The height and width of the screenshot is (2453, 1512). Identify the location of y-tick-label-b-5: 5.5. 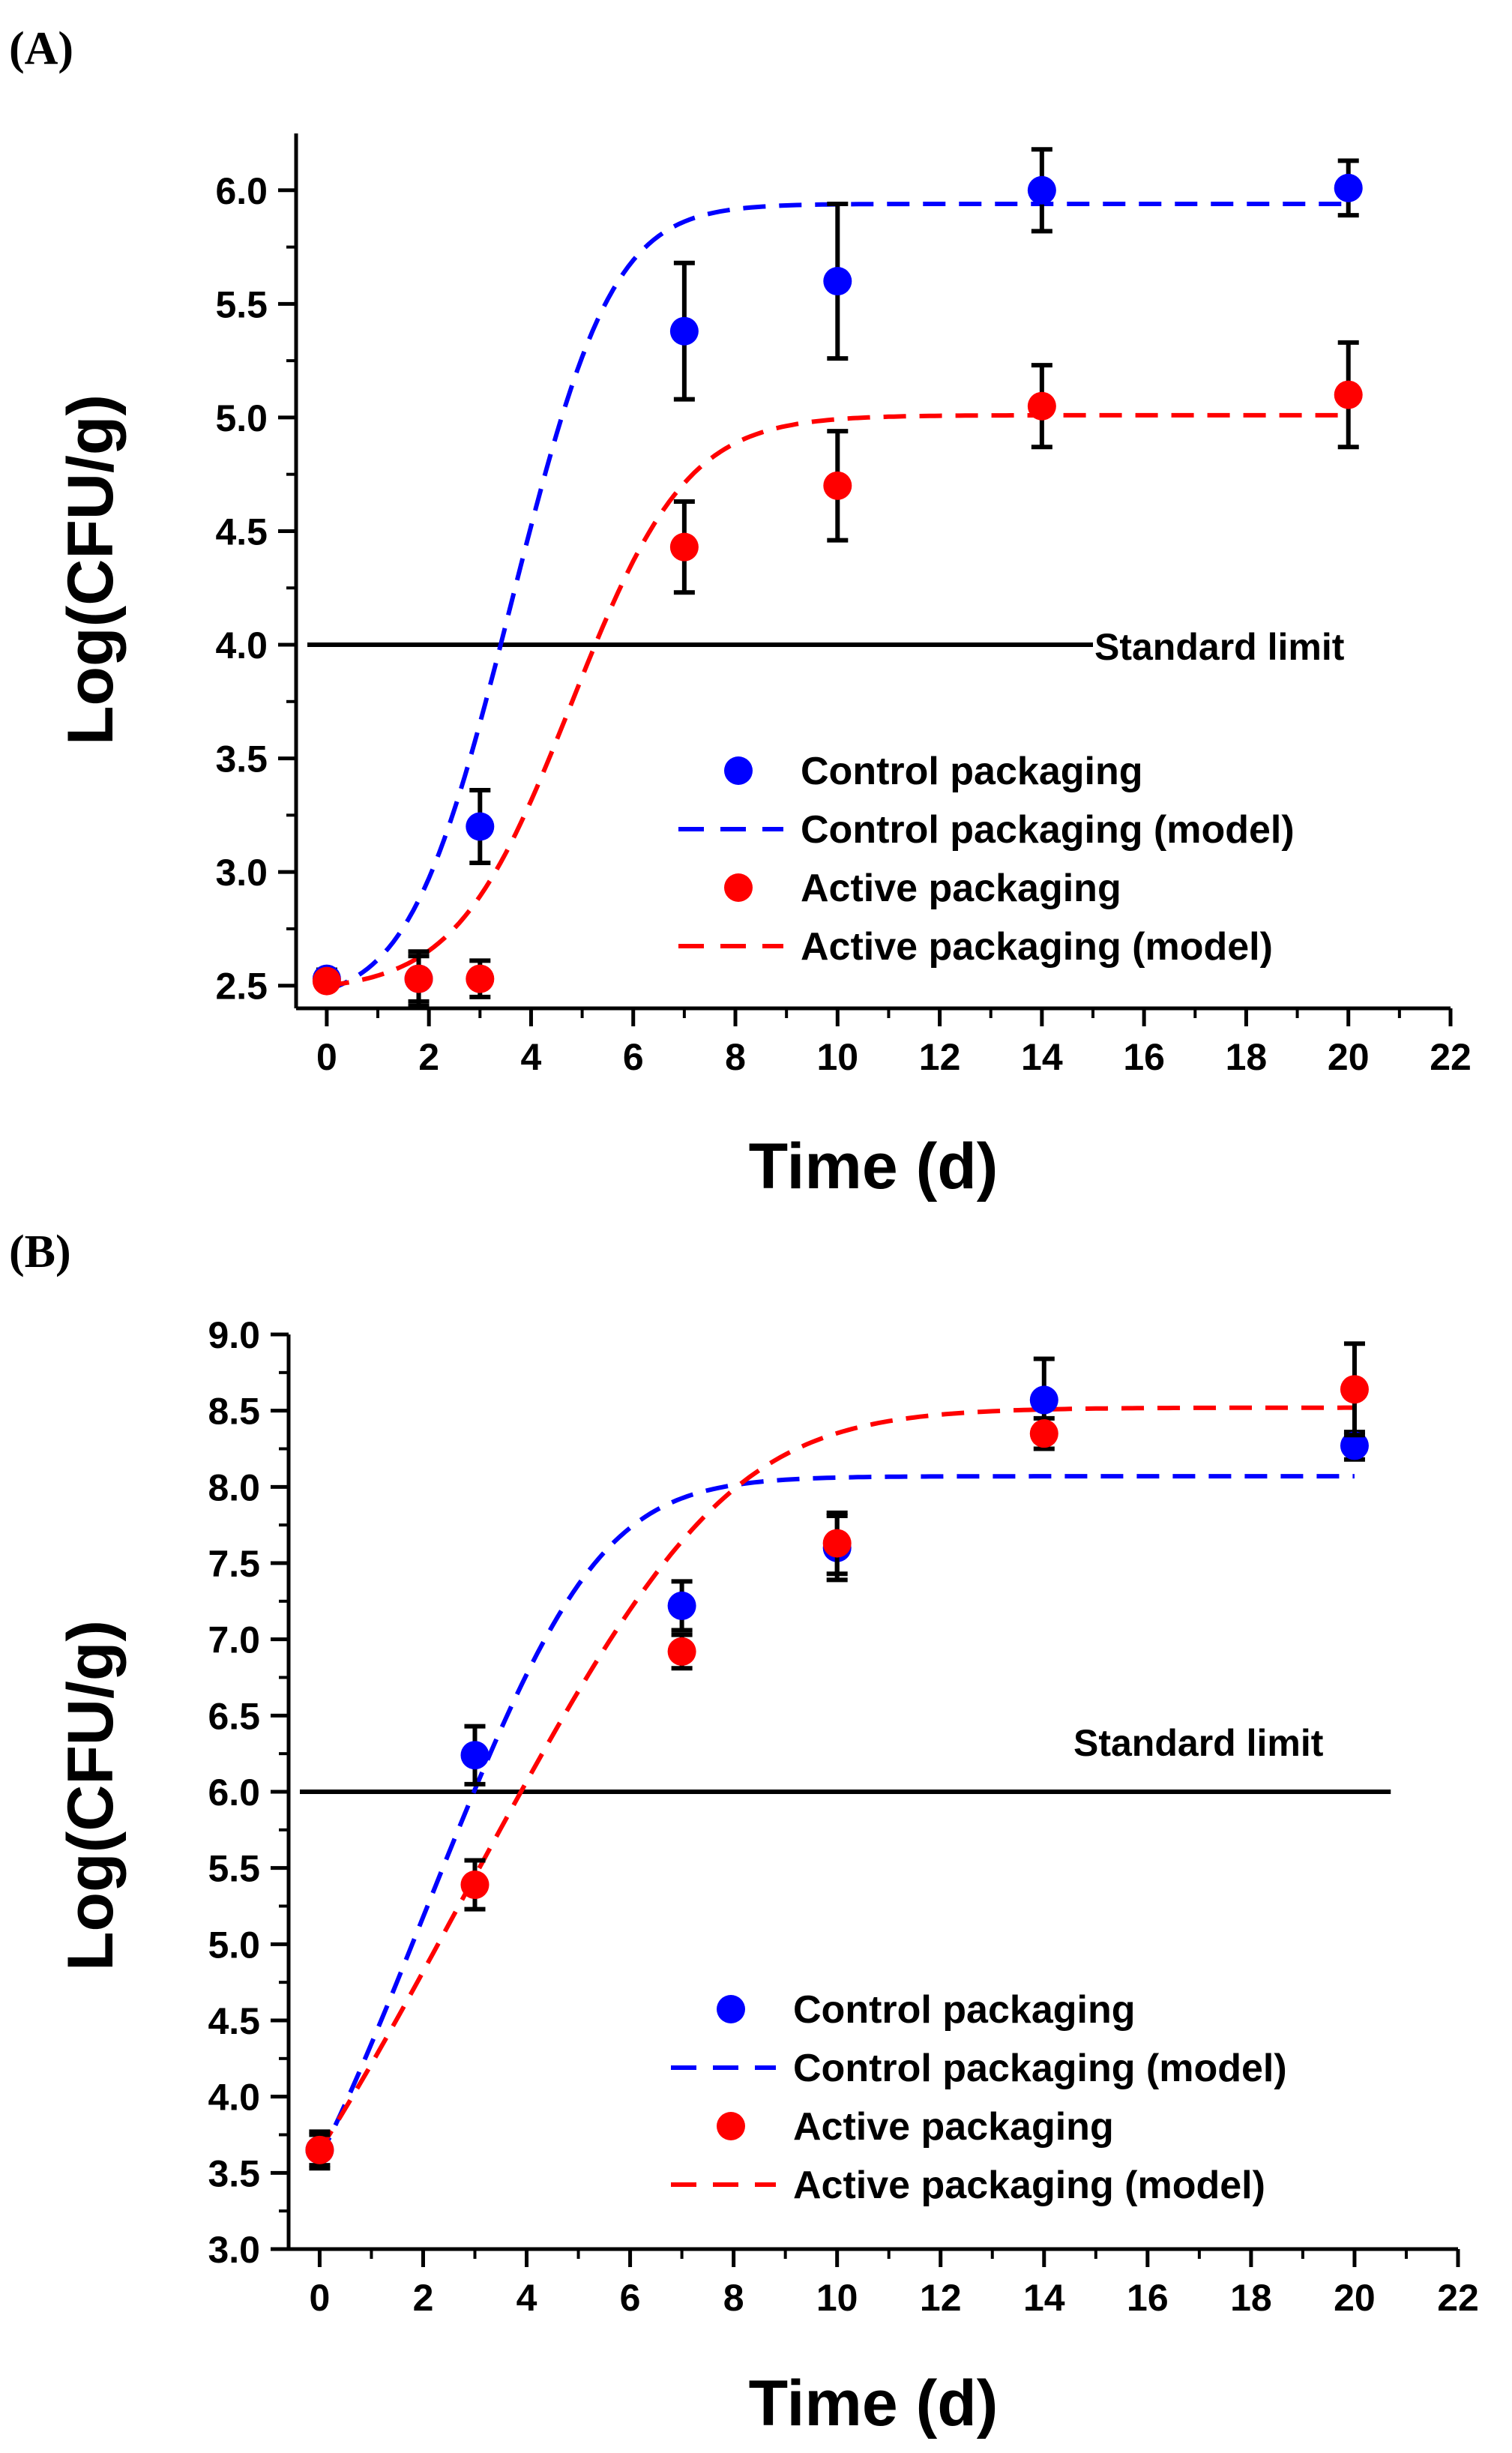
(234, 1869).